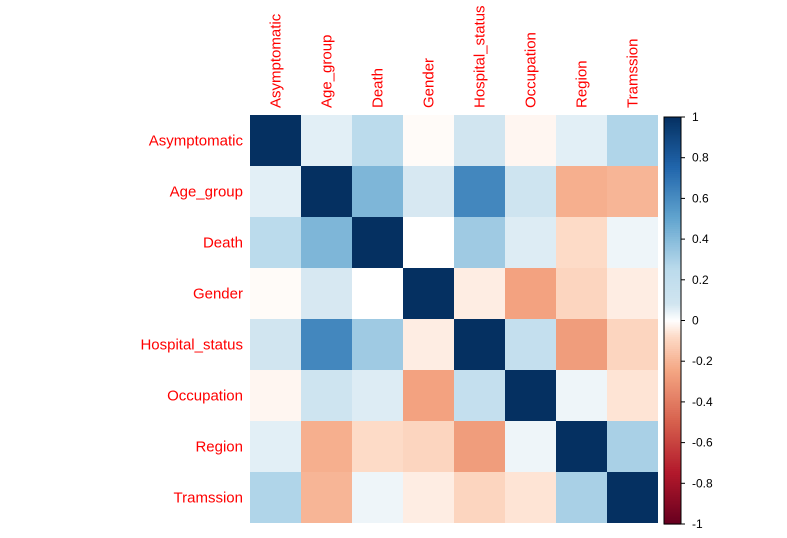 The image size is (787, 538). Describe the element at coordinates (633, 73) in the screenshot. I see `column-label-tramssion: Tramssion` at that location.